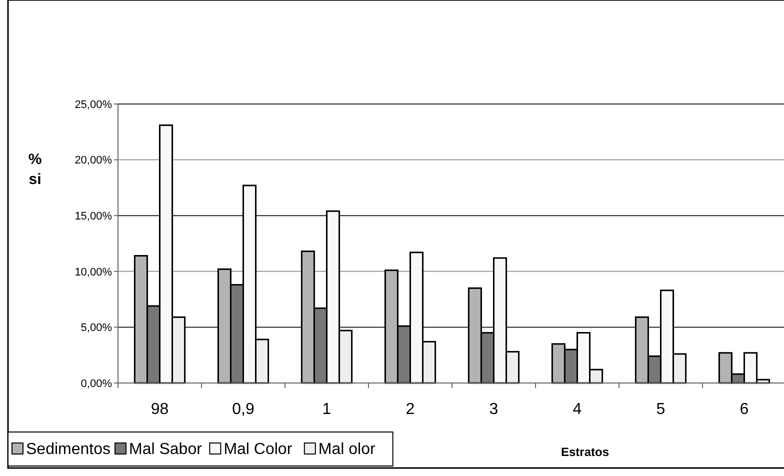 This screenshot has height=476, width=784. I want to click on x-tick-label: 5, so click(661, 409).